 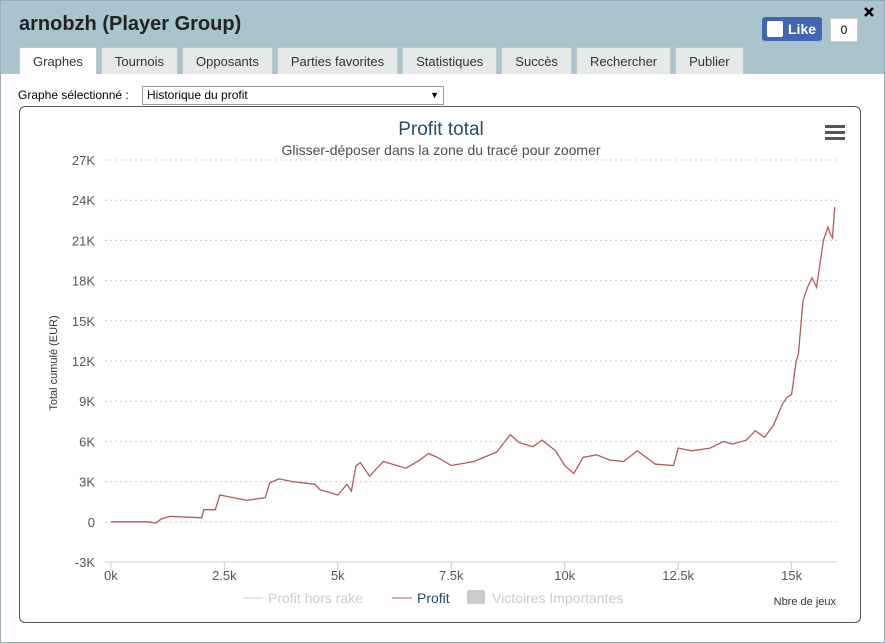 I want to click on y-tick-label: 3K, so click(x=87, y=482).